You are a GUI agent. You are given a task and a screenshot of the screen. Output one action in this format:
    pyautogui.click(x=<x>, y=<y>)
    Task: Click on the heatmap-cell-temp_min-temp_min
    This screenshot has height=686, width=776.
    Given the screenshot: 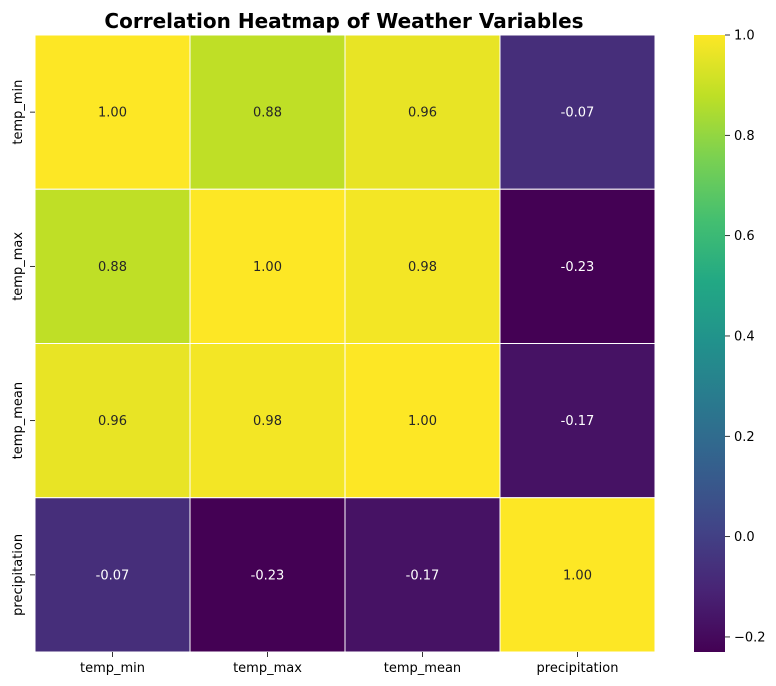 What is the action you would take?
    pyautogui.click(x=112, y=112)
    